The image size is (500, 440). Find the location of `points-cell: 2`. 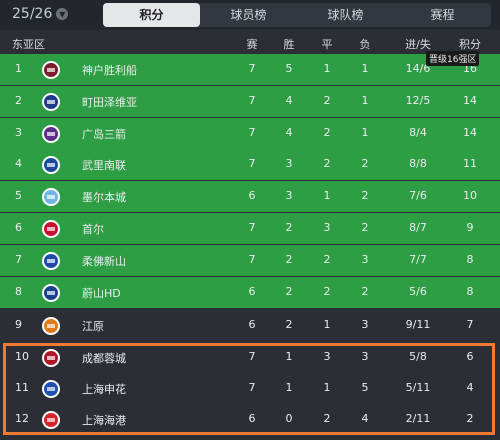

points-cell: 2 is located at coordinates (470, 418).